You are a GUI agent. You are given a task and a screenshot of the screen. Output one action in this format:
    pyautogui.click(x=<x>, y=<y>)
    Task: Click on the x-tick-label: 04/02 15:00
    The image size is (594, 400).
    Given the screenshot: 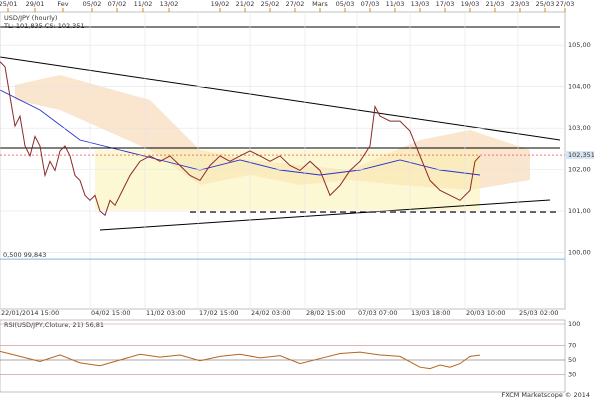 What is the action you would take?
    pyautogui.click(x=111, y=313)
    